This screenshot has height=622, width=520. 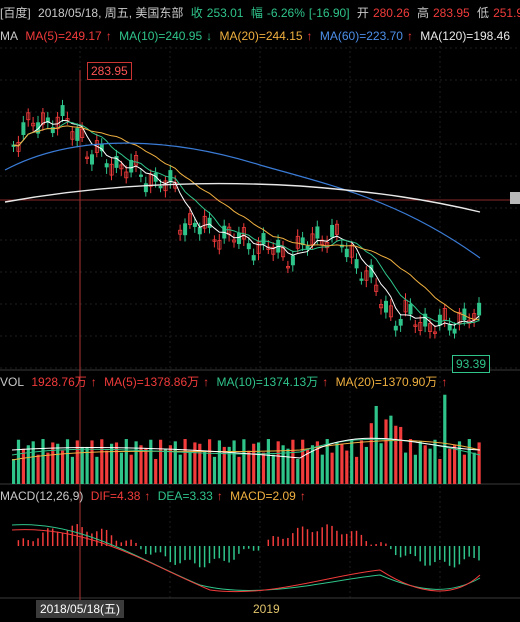 I want to click on year-label: 2019, so click(x=266, y=609).